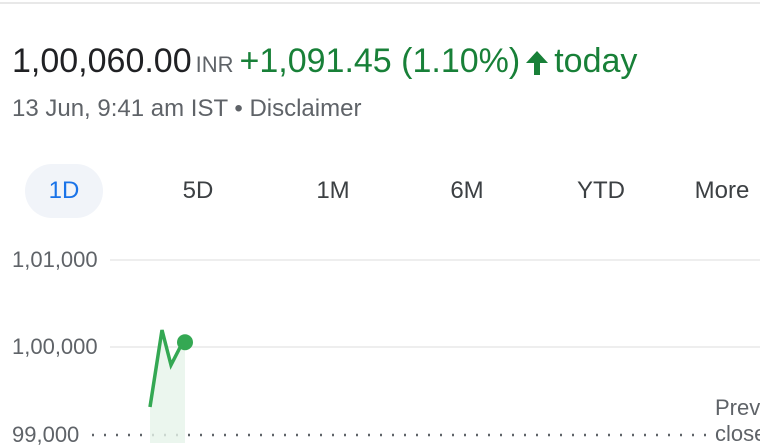  What do you see at coordinates (333, 190) in the screenshot?
I see `tab-1m: 1M` at bounding box center [333, 190].